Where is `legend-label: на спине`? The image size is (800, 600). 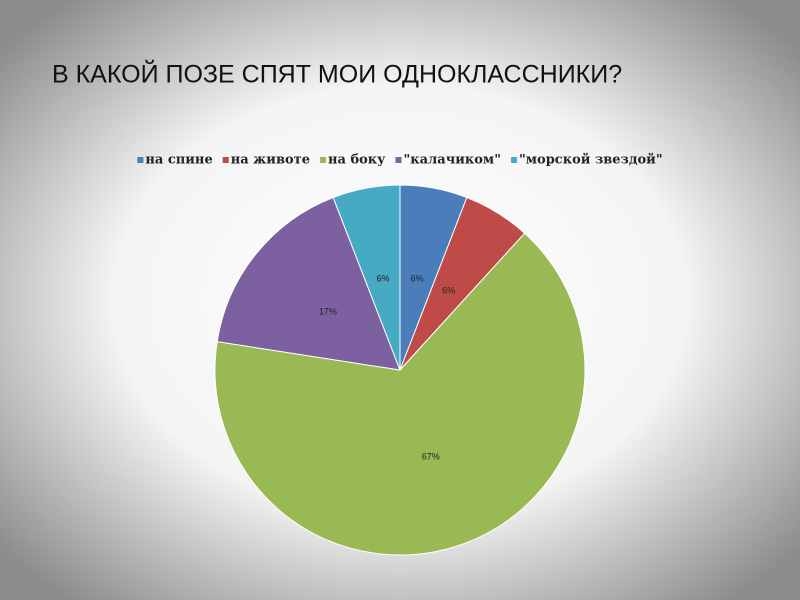 legend-label: на спине is located at coordinates (178, 160).